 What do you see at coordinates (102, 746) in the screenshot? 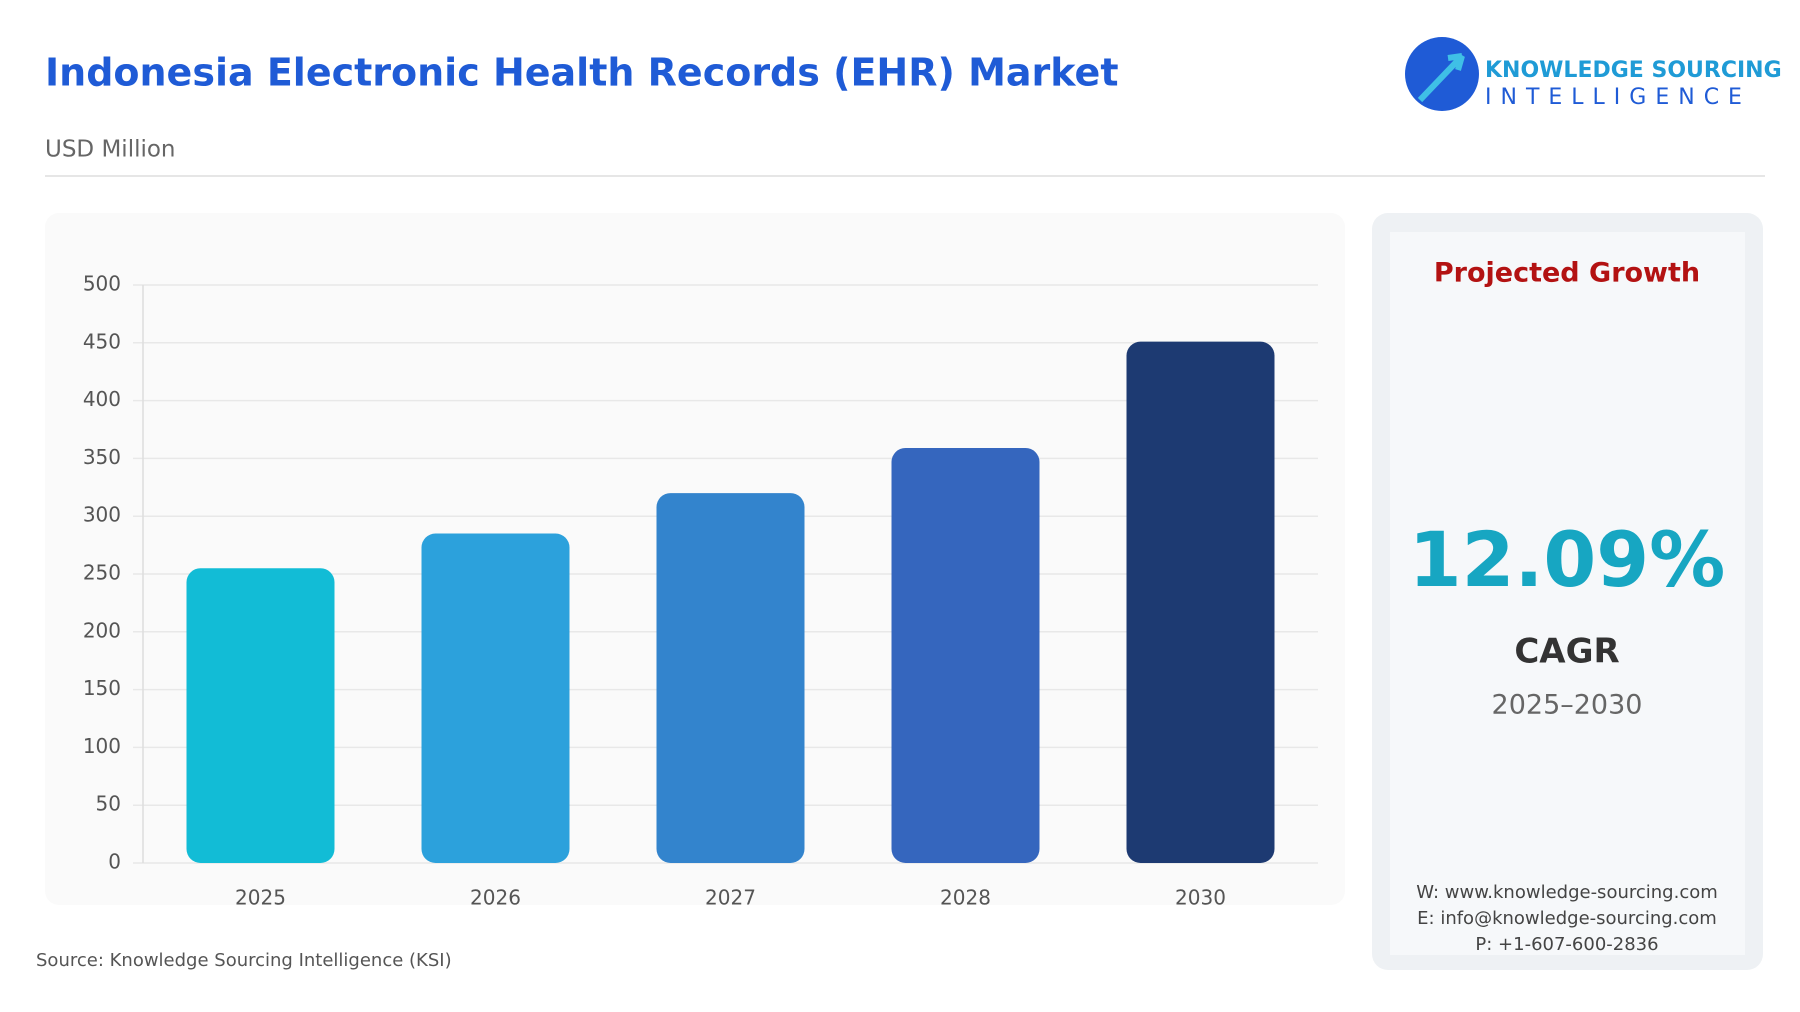
I see `y-tick-label: 100` at bounding box center [102, 746].